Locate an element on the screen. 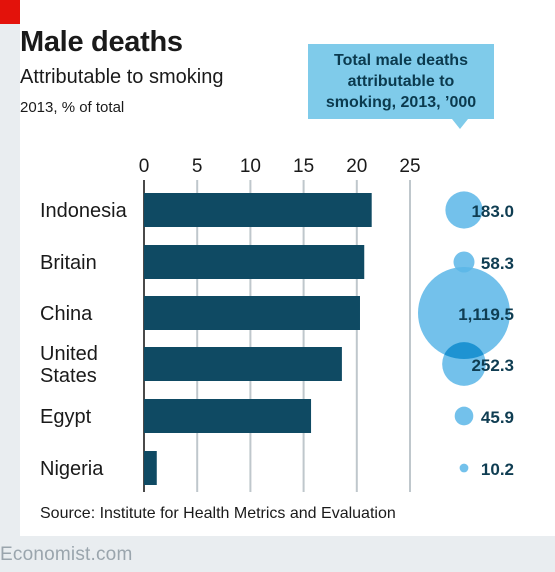  bubble-value-label: 183.0 is located at coordinates (492, 211).